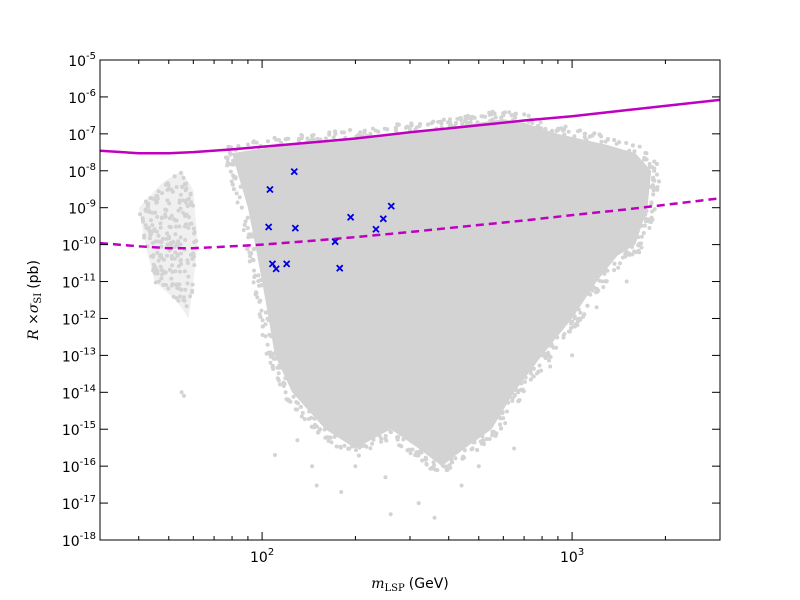  What do you see at coordinates (82, 171) in the screenshot?
I see `y-tick-label: 10⁻⁸` at bounding box center [82, 171].